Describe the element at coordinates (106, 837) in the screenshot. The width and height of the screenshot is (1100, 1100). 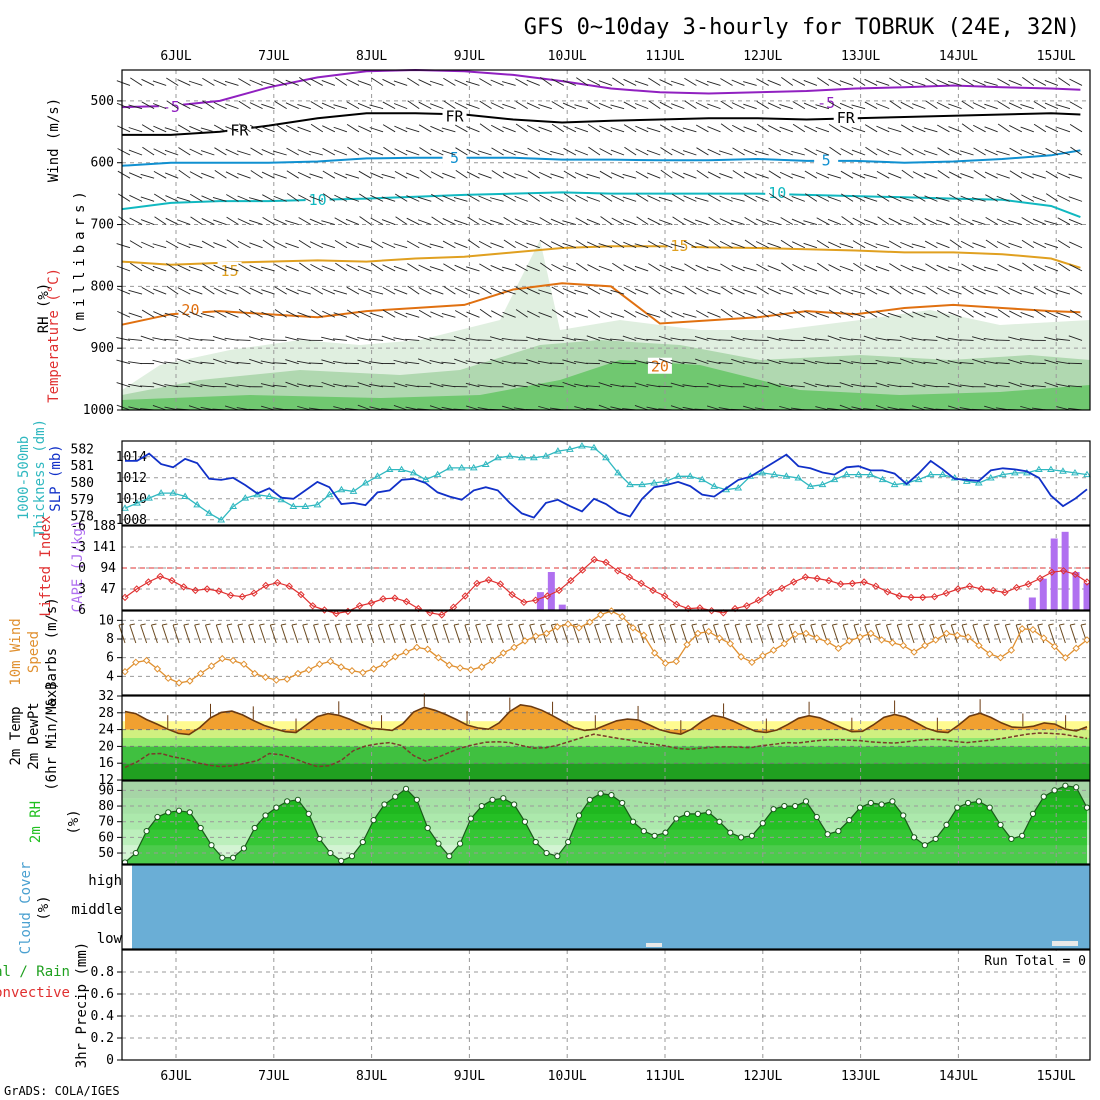
I see `rh-tick-label: 60` at that location.